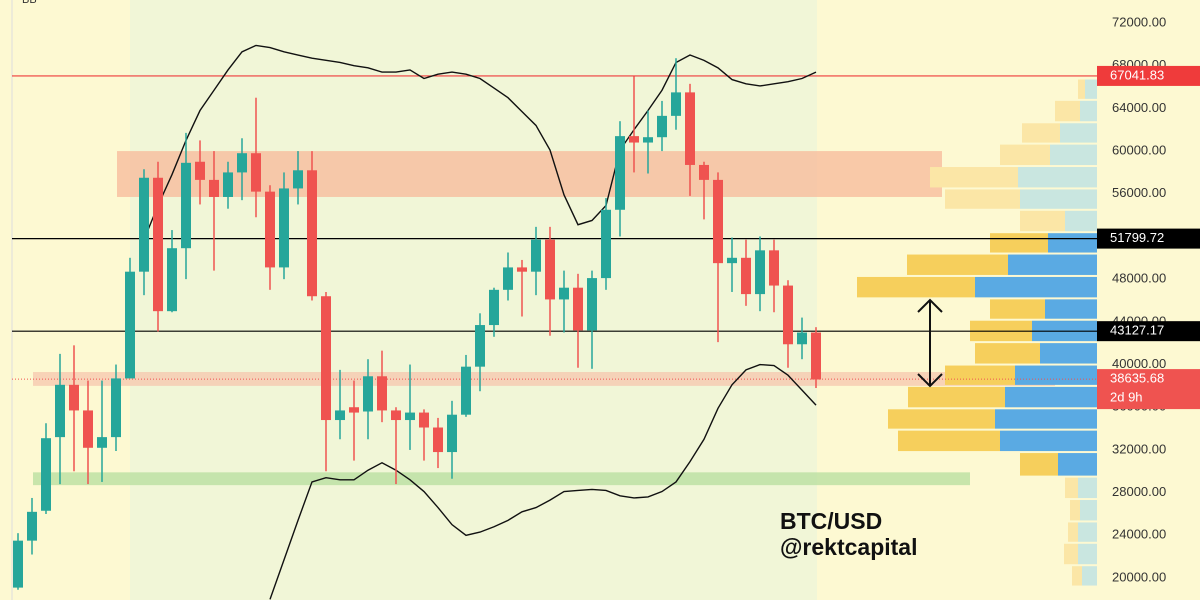 The image size is (1200, 600). I want to click on y-tick-label: 28000.00, so click(1139, 491).